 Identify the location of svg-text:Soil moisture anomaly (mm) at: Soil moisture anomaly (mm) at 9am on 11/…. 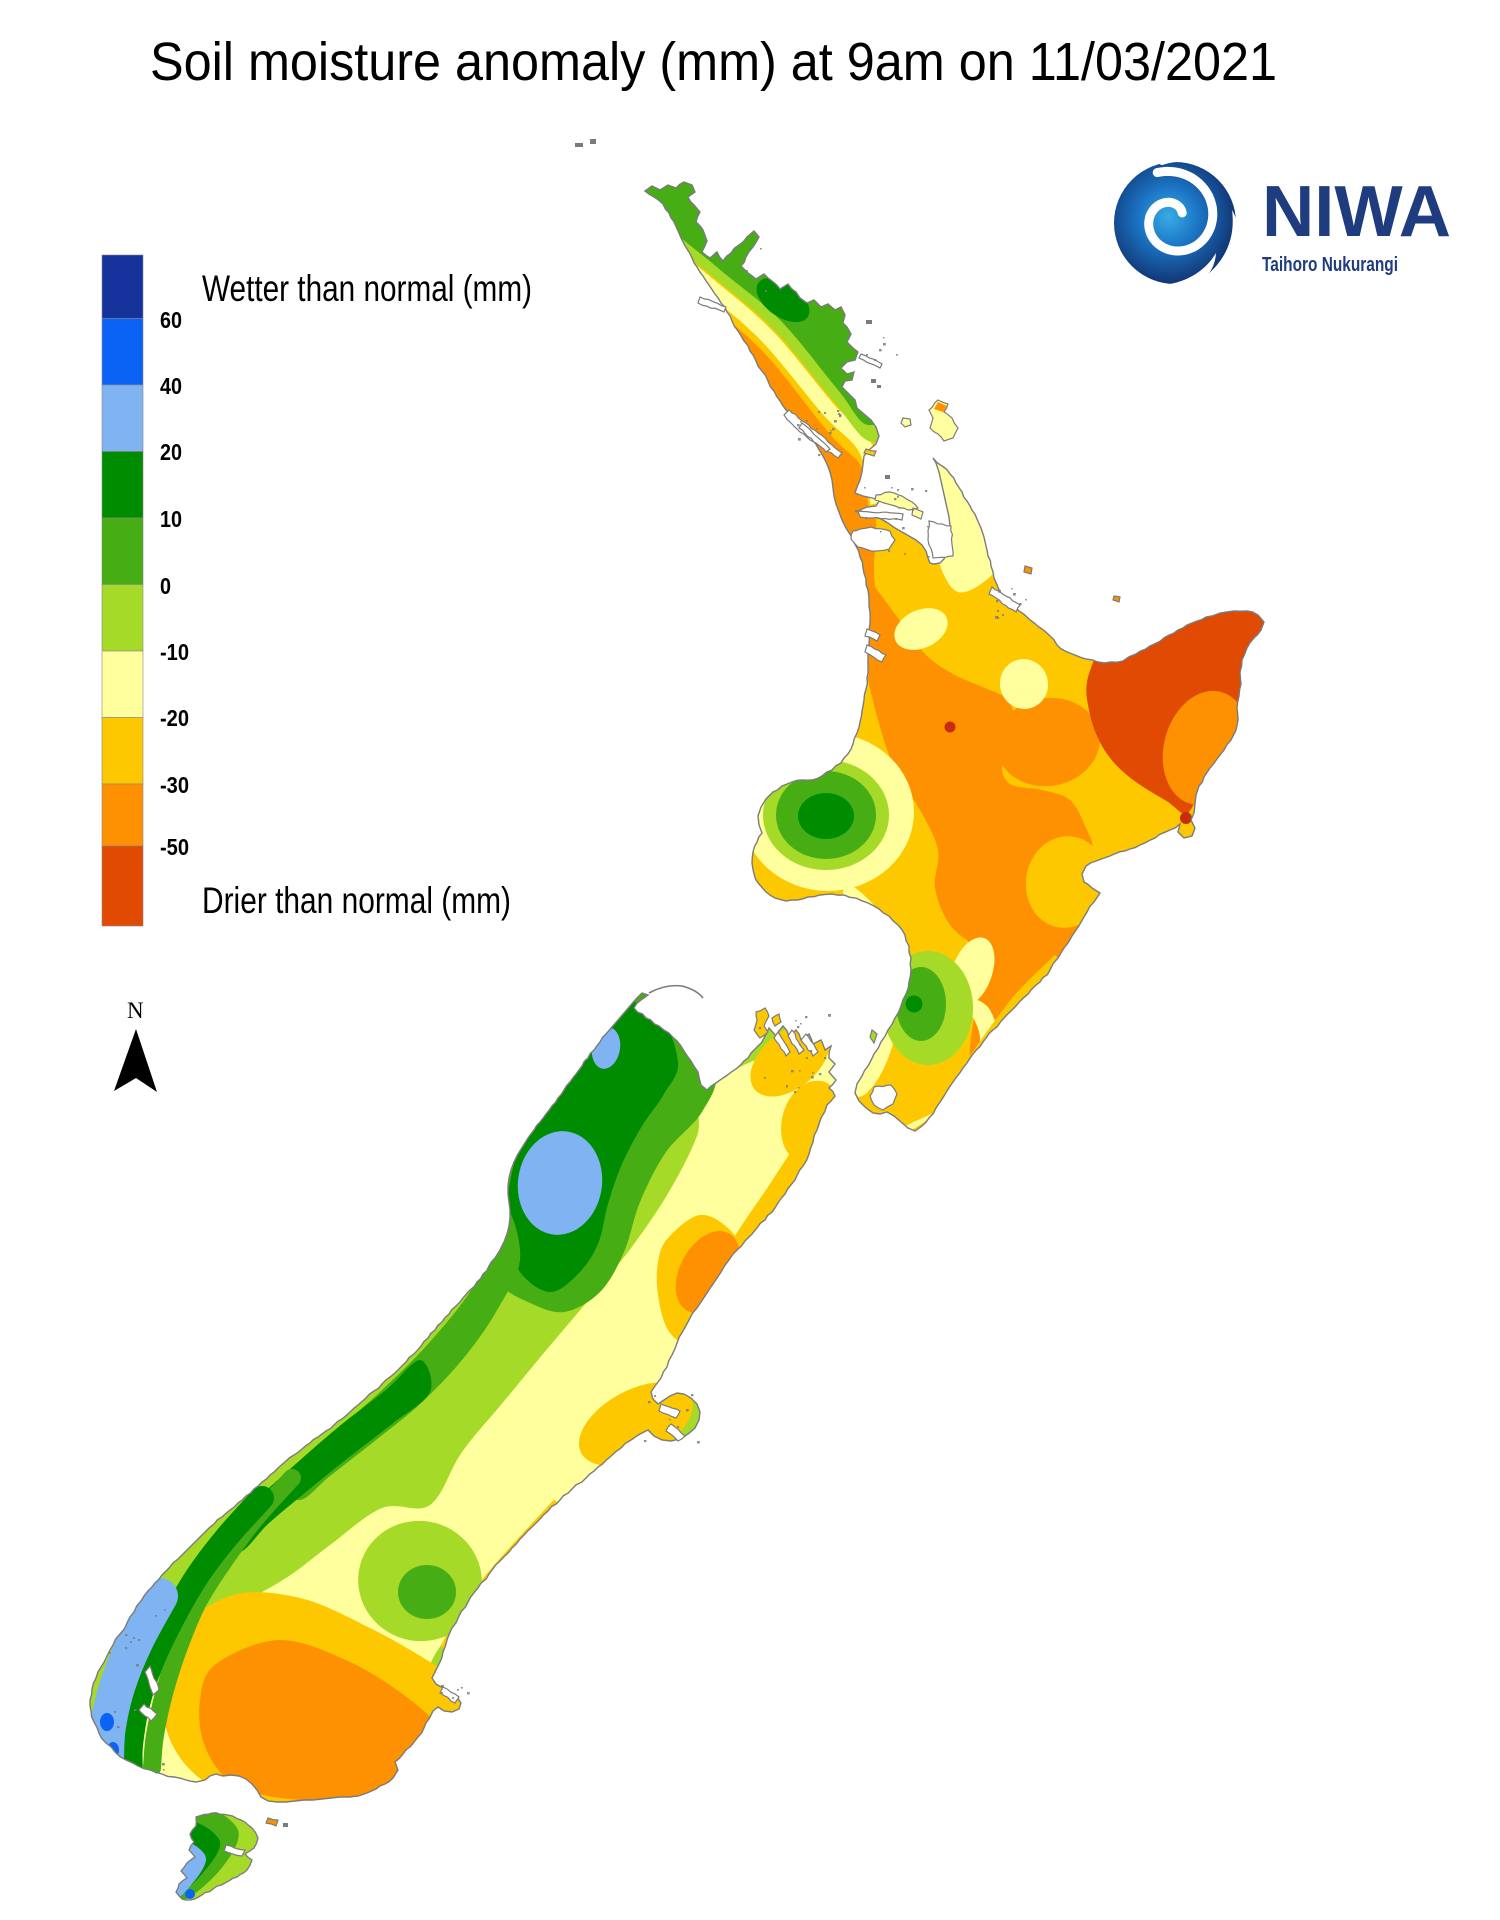
(713, 62).